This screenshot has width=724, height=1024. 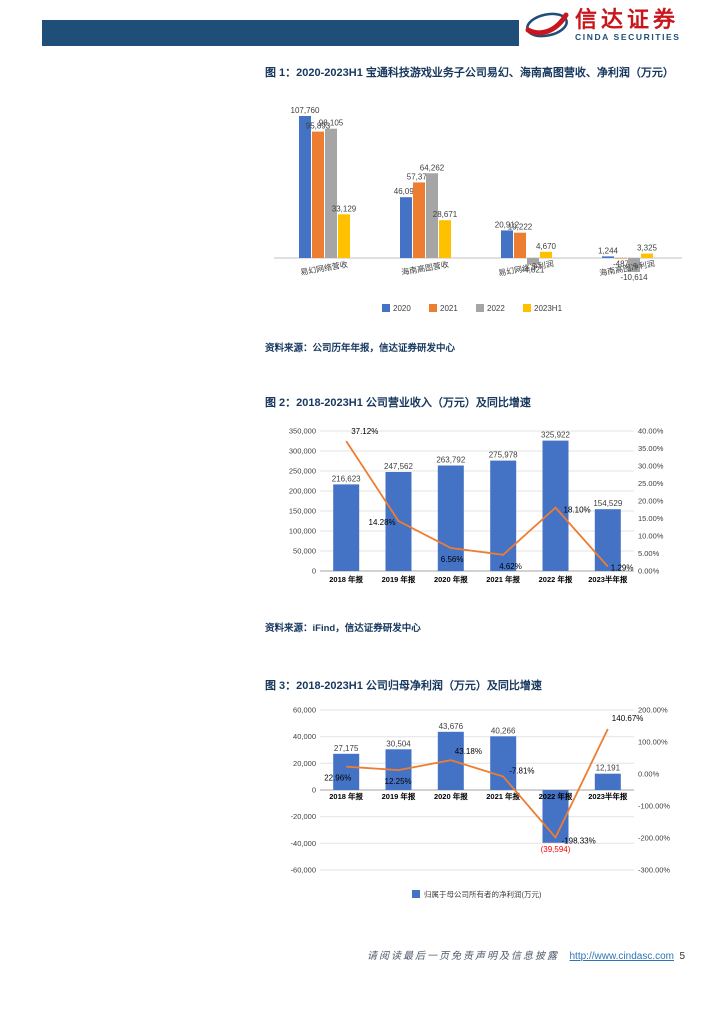 I want to click on bar-value-label: 247,562, so click(x=398, y=466).